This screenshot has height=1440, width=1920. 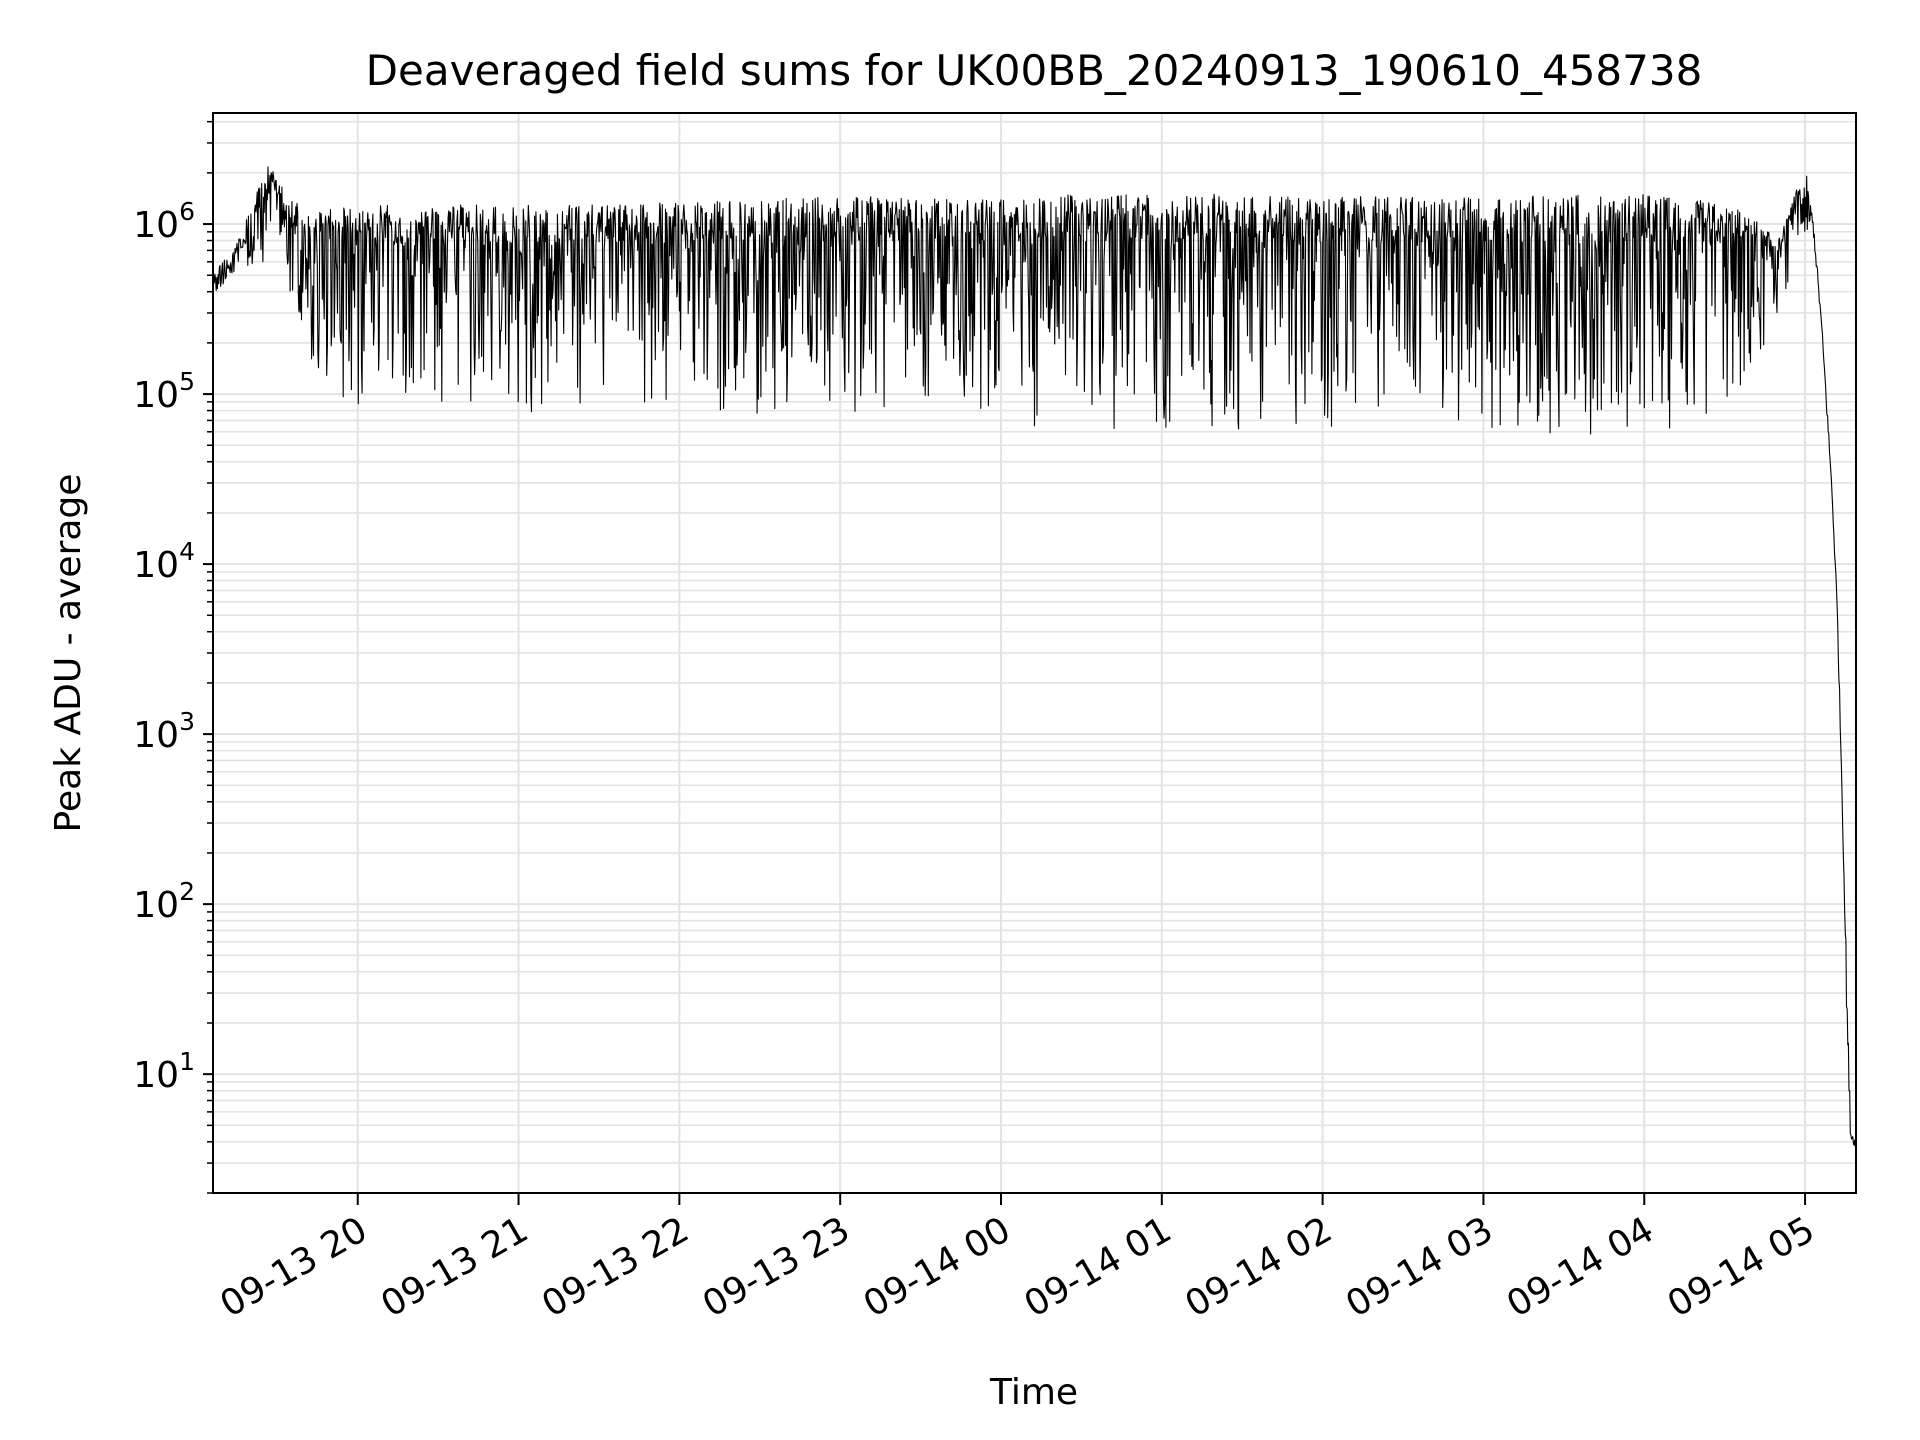 I want to click on y-tick-label: 10⁵, so click(x=164, y=391).